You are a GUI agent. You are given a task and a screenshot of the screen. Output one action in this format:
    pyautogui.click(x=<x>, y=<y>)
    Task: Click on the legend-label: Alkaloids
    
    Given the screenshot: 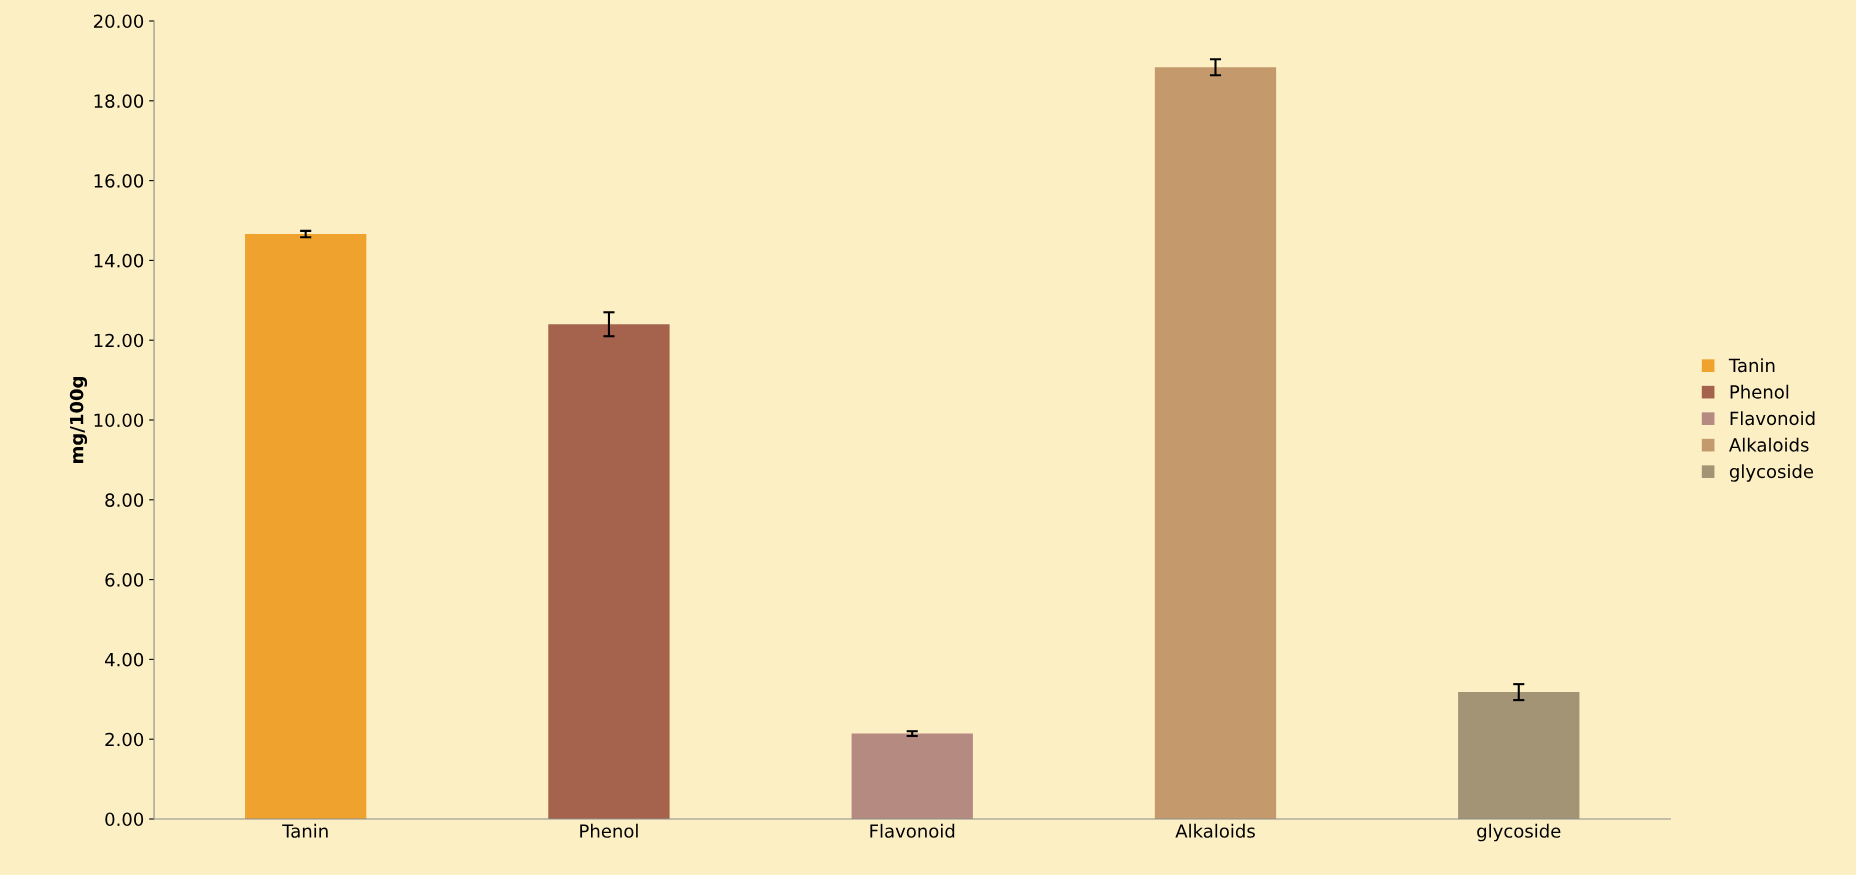 What is the action you would take?
    pyautogui.click(x=1769, y=444)
    